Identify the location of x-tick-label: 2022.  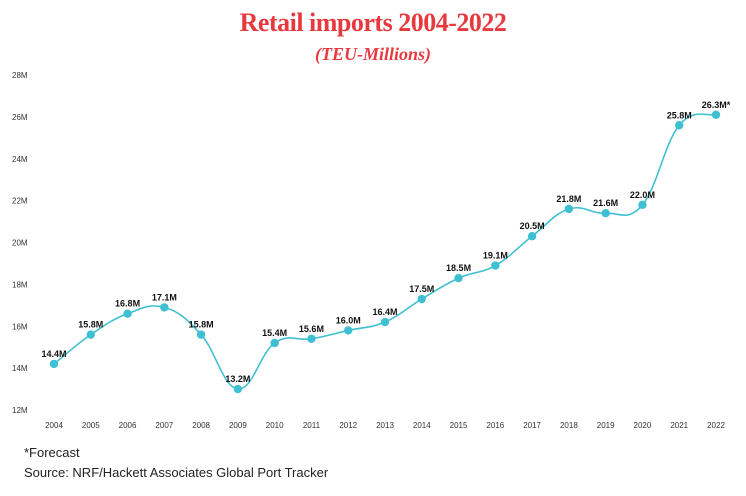
(716, 425).